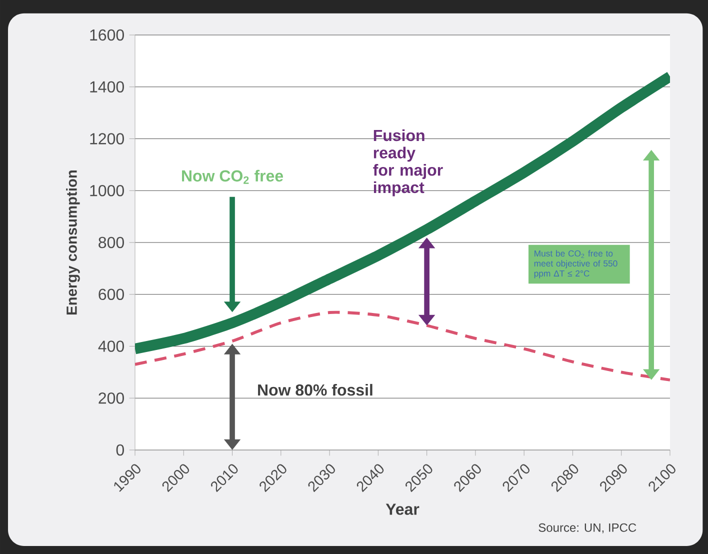 This screenshot has height=554, width=708. I want to click on annotation: Now 80% fossil, so click(315, 390).